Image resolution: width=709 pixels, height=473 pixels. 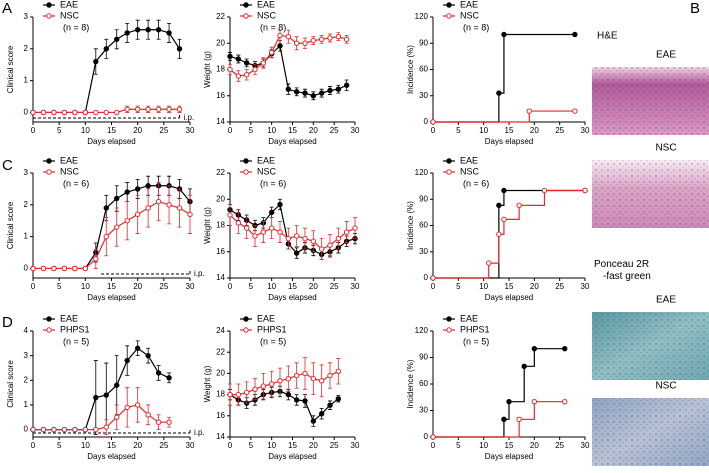 What do you see at coordinates (665, 386) in the screenshot?
I see `image-label: NSC` at bounding box center [665, 386].